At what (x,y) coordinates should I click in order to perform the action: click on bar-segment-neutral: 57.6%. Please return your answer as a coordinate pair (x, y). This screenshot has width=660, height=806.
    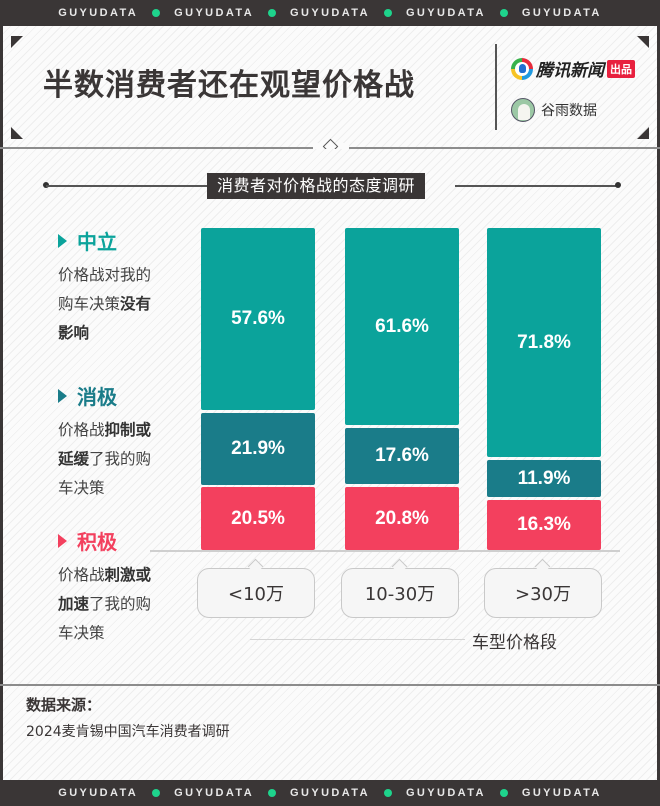
    Looking at the image, I should click on (258, 319).